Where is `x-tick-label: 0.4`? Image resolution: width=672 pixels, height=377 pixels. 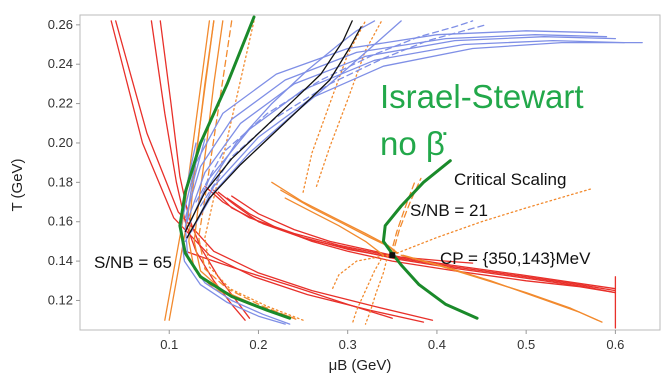 x-tick-label: 0.4 is located at coordinates (437, 344).